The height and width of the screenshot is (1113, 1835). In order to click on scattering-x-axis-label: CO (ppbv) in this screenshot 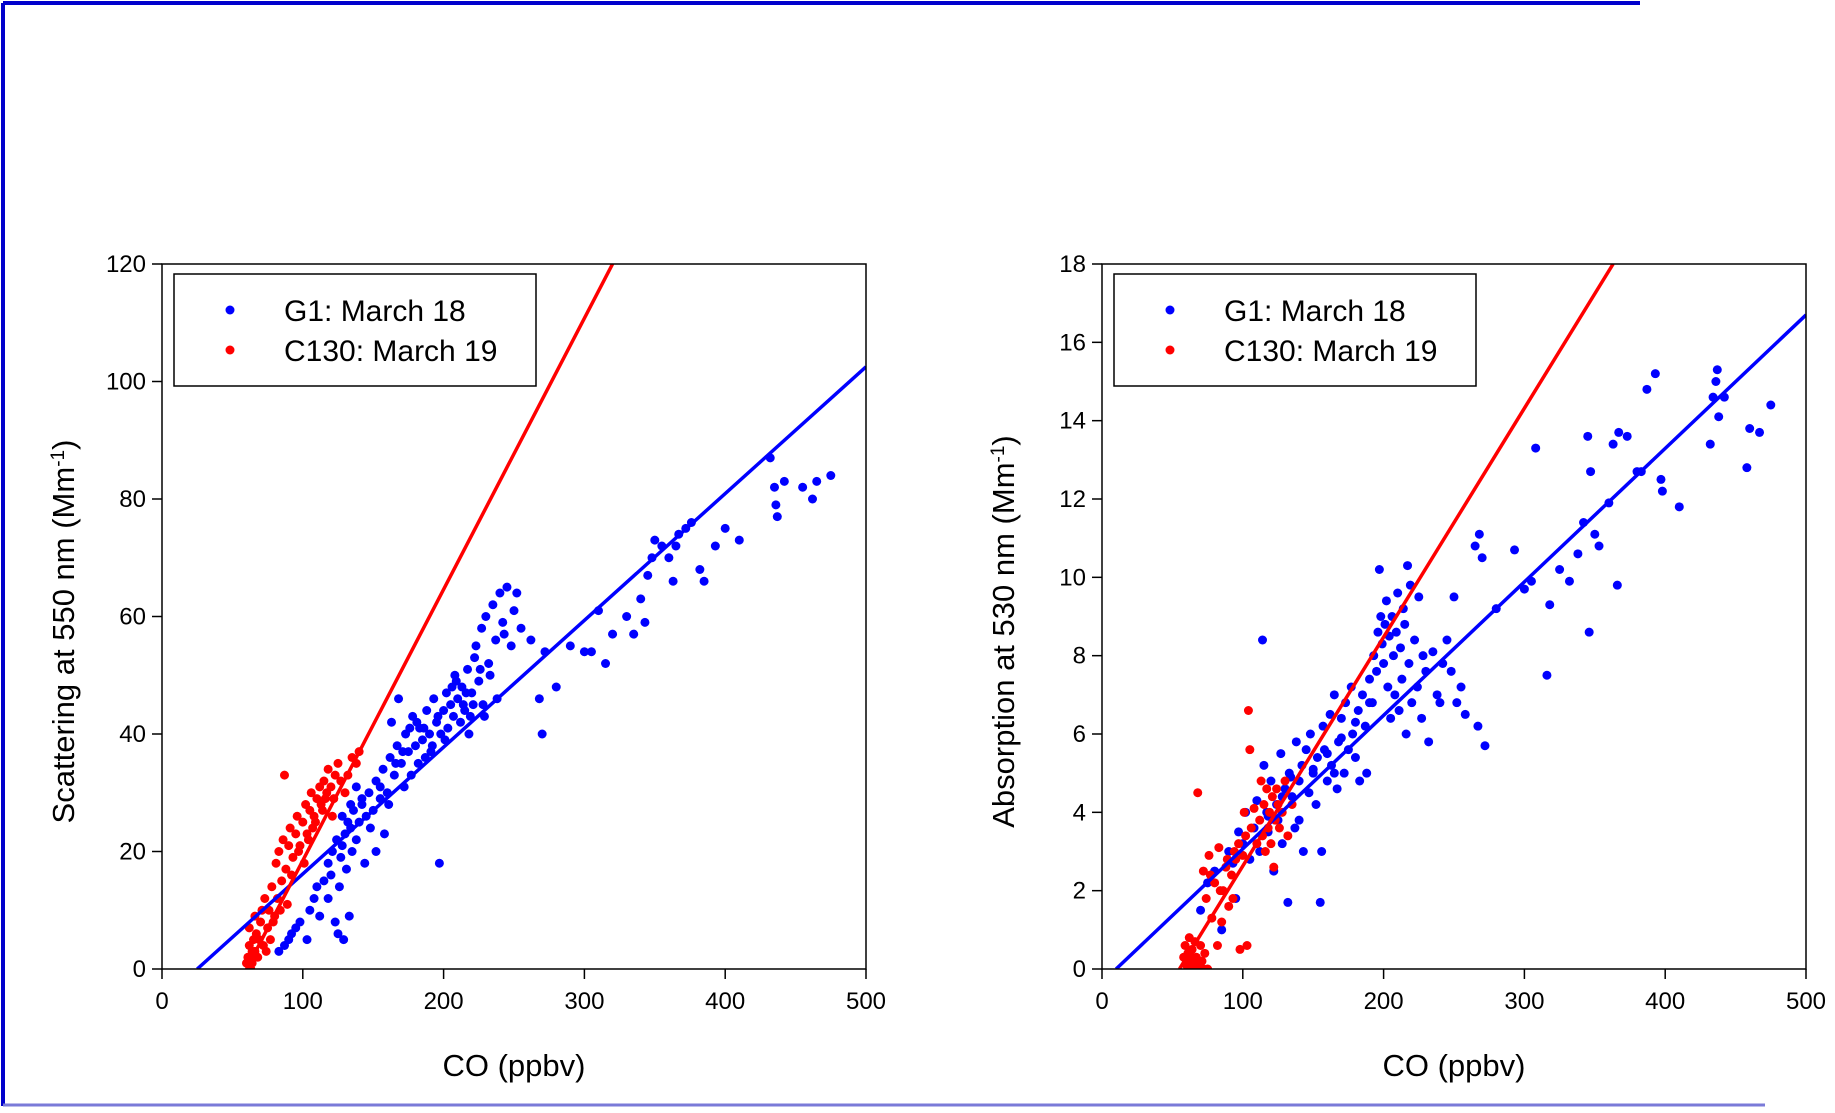, I will do `click(514, 1065)`.